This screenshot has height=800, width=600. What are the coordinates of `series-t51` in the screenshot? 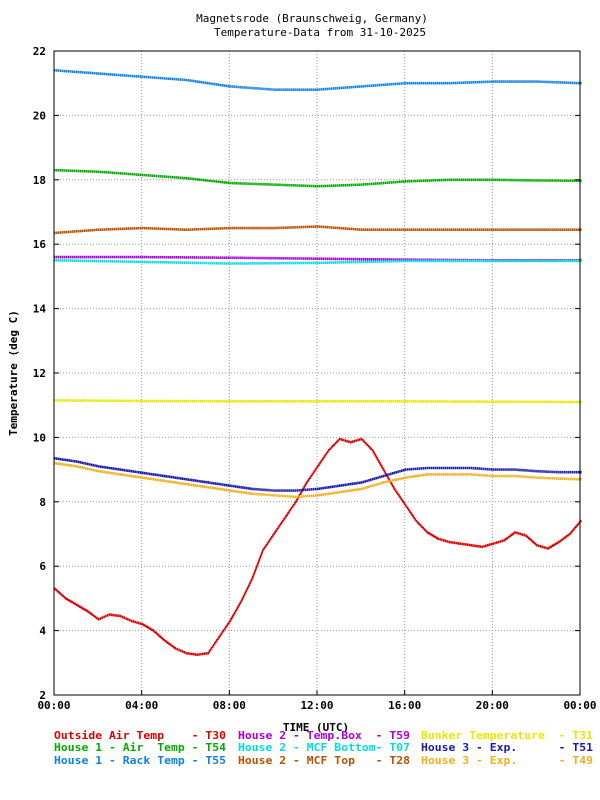 It's located at (318, 474).